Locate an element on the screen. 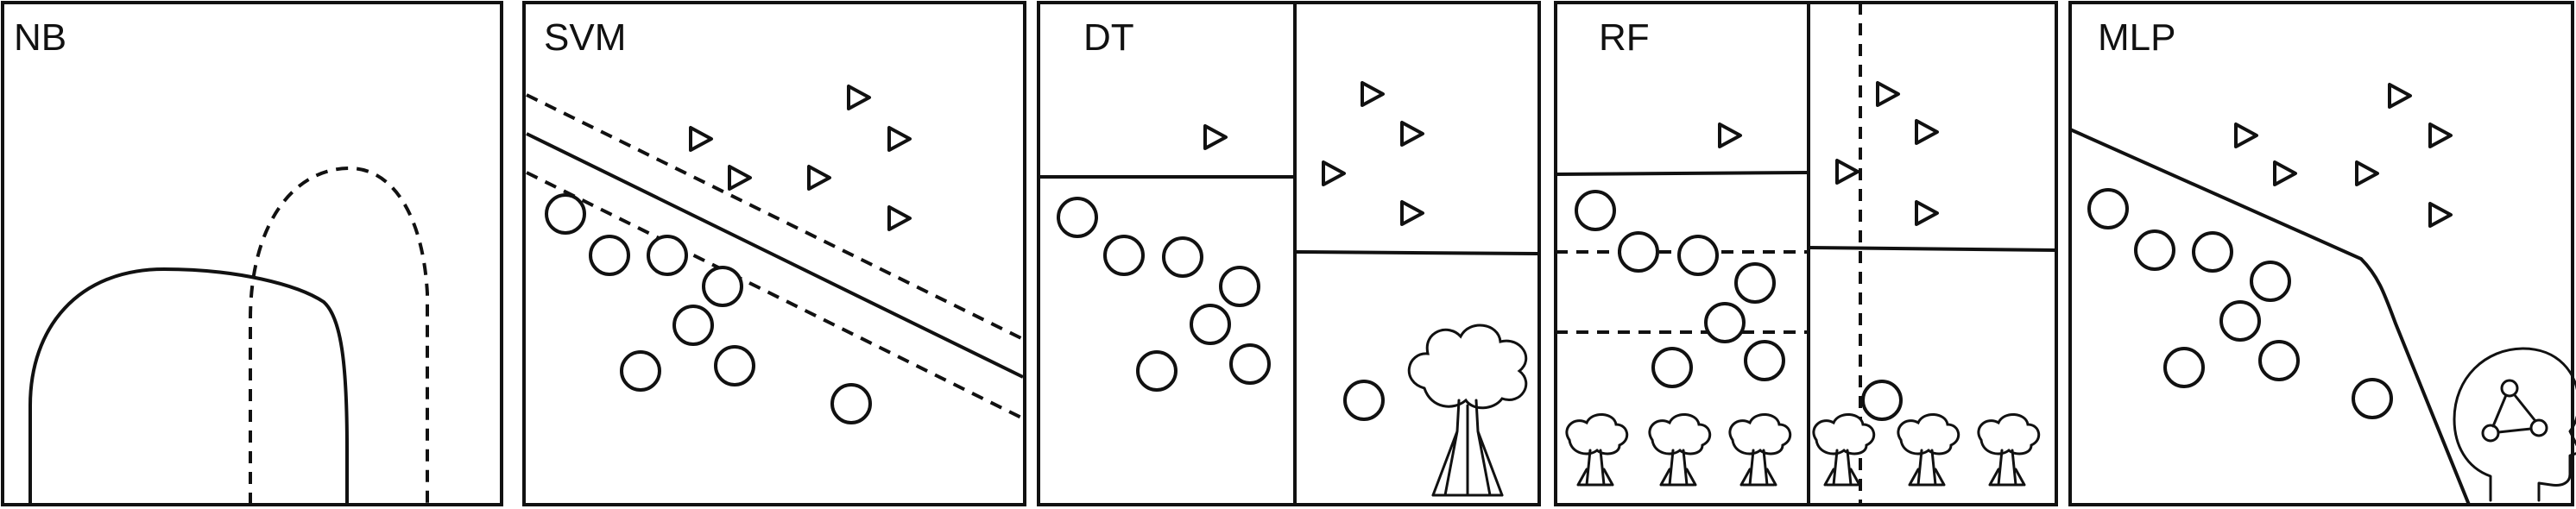 The height and width of the screenshot is (509, 2576). panel-title-rf: RF is located at coordinates (1624, 38).